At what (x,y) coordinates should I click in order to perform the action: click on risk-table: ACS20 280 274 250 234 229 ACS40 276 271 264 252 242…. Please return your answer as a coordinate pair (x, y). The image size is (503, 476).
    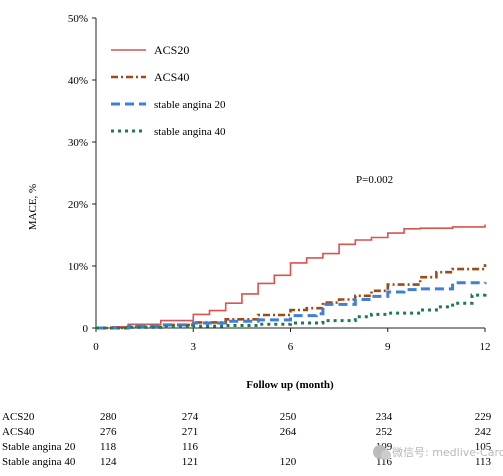
    Looking at the image, I should click on (247, 439).